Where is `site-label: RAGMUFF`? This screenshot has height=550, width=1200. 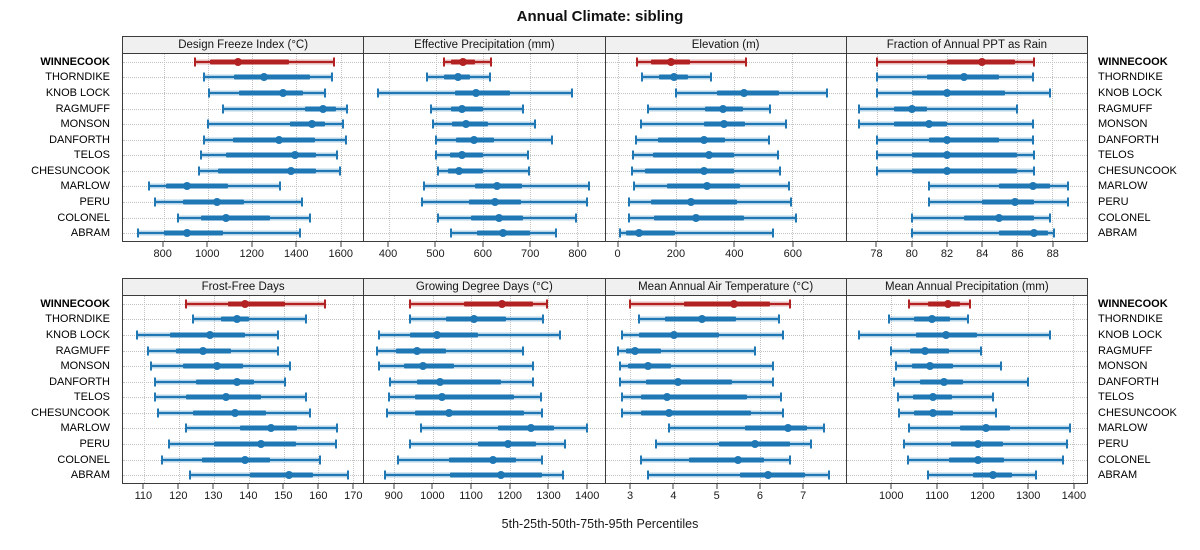 site-label: RAGMUFF is located at coordinates (82, 108).